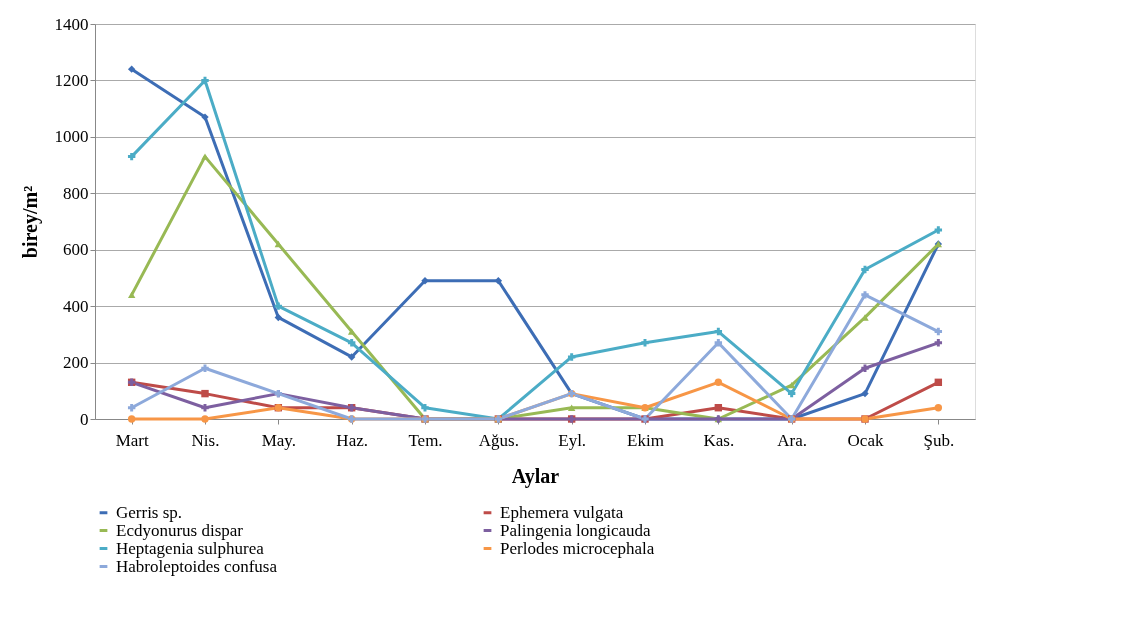 This screenshot has height=640, width=1130. What do you see at coordinates (352, 440) in the screenshot?
I see `x-tick-label: Haz.` at bounding box center [352, 440].